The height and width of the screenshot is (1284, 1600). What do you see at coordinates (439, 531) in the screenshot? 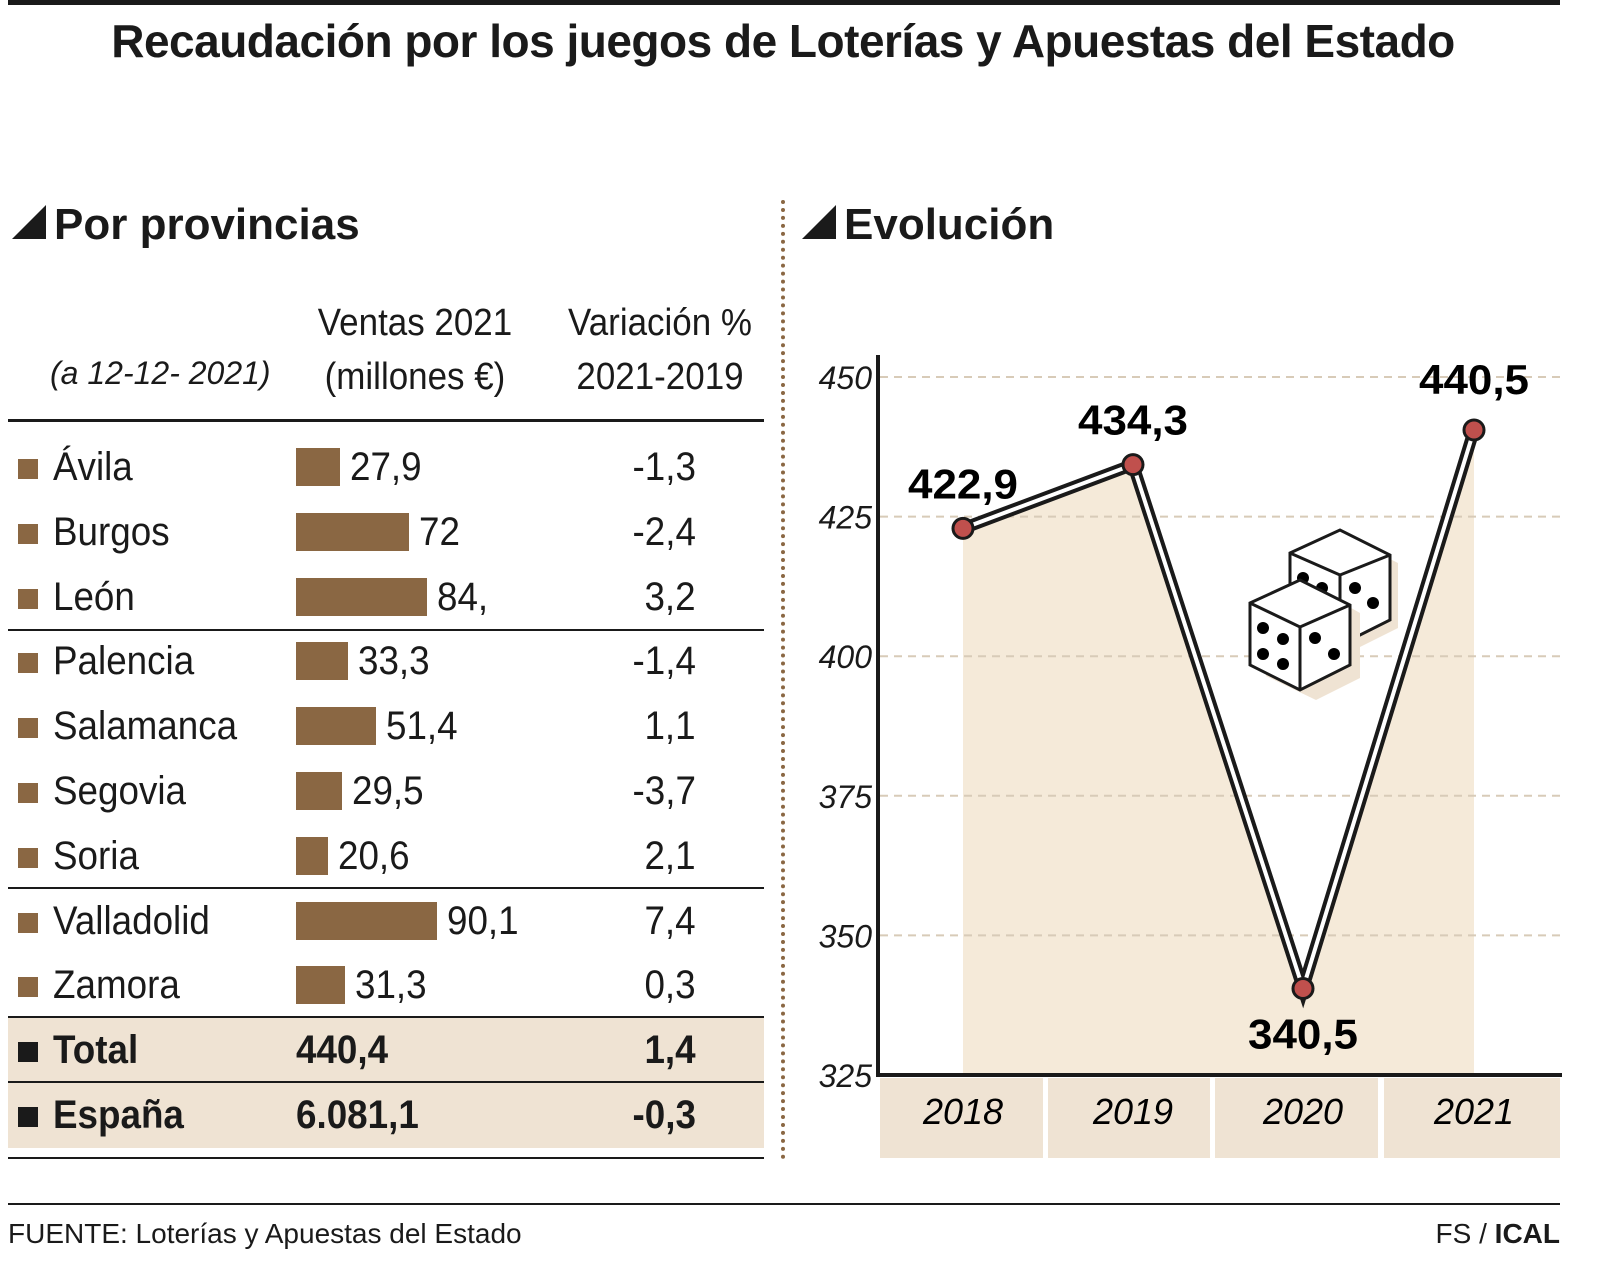
I see `sales-value: 72` at bounding box center [439, 531].